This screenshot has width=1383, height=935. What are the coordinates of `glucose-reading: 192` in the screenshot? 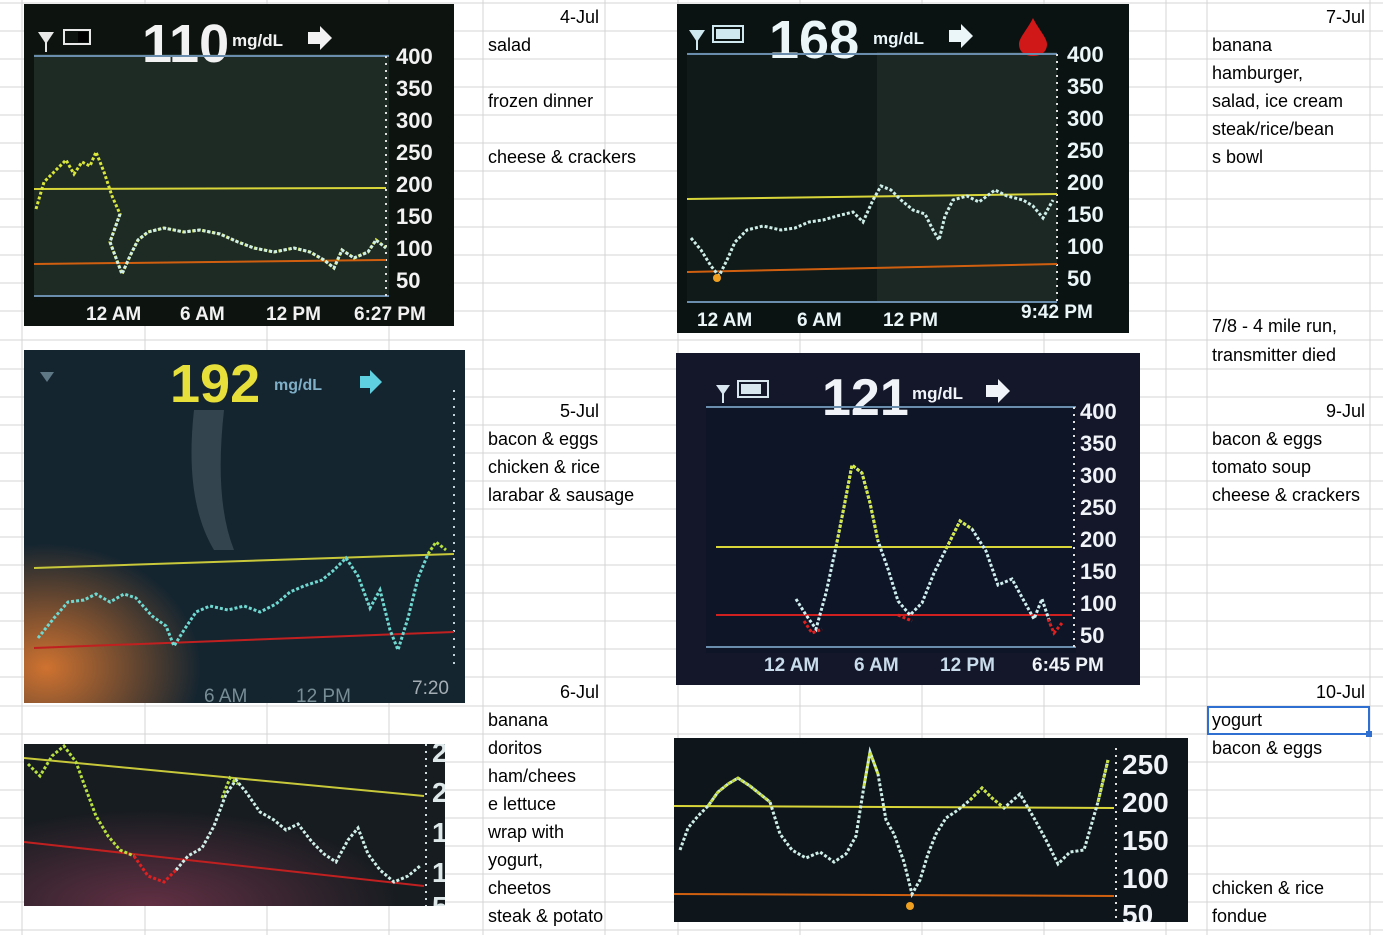 It's located at (215, 384).